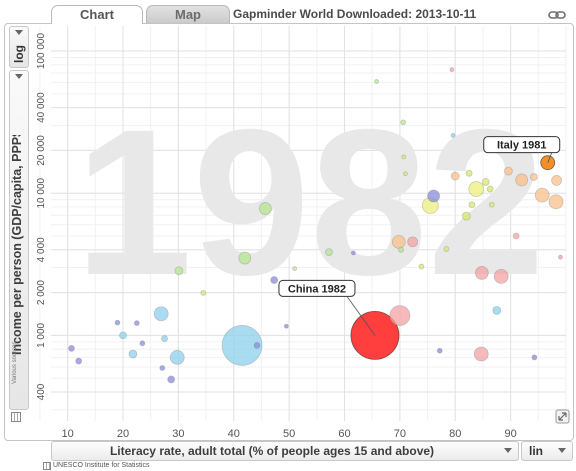 Image resolution: width=576 pixels, height=471 pixels. Describe the element at coordinates (16, 417) in the screenshot. I see `y-source-grid-icon` at that location.